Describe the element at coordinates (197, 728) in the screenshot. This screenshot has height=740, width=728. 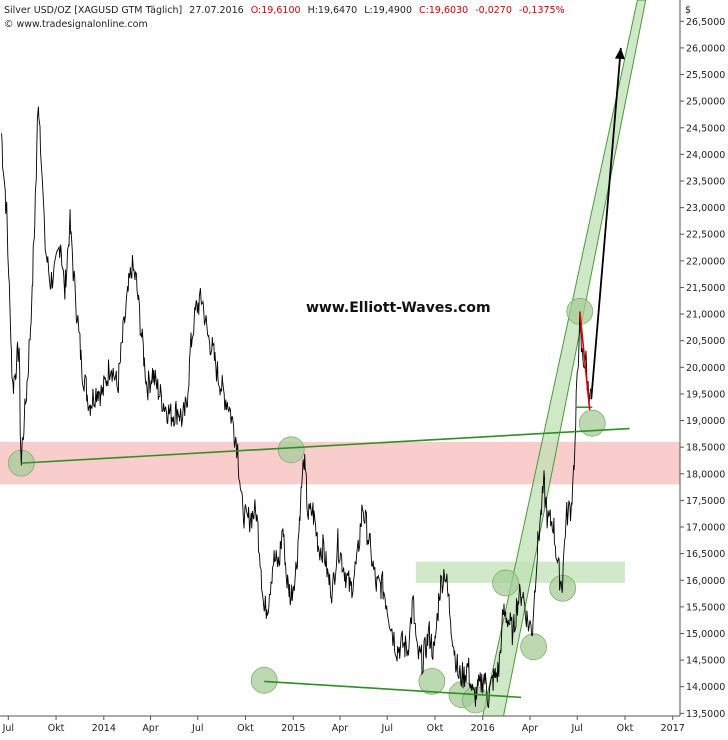
I see `x-tick-label-4: Jul` at that location.